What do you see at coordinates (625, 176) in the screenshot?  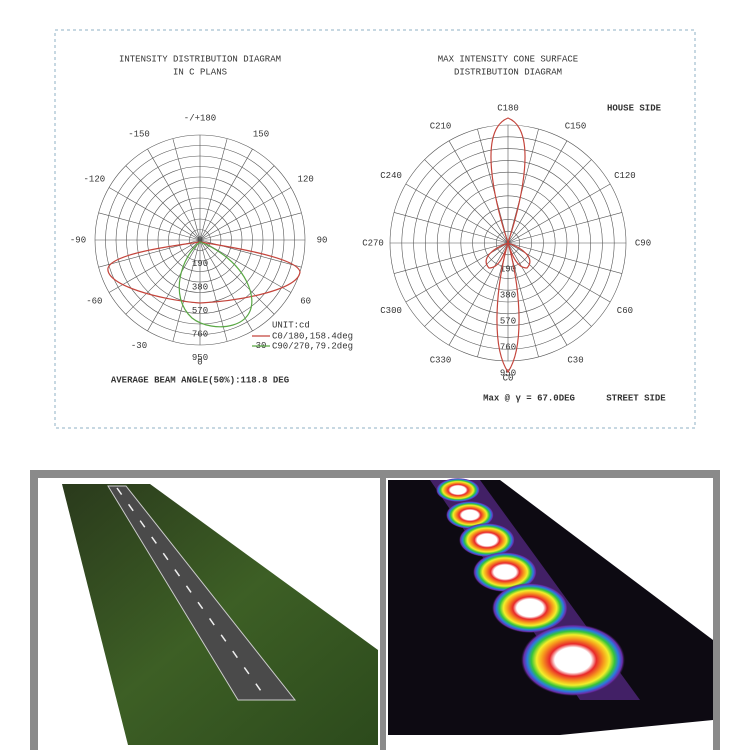 I see `angle-label: C120` at bounding box center [625, 176].